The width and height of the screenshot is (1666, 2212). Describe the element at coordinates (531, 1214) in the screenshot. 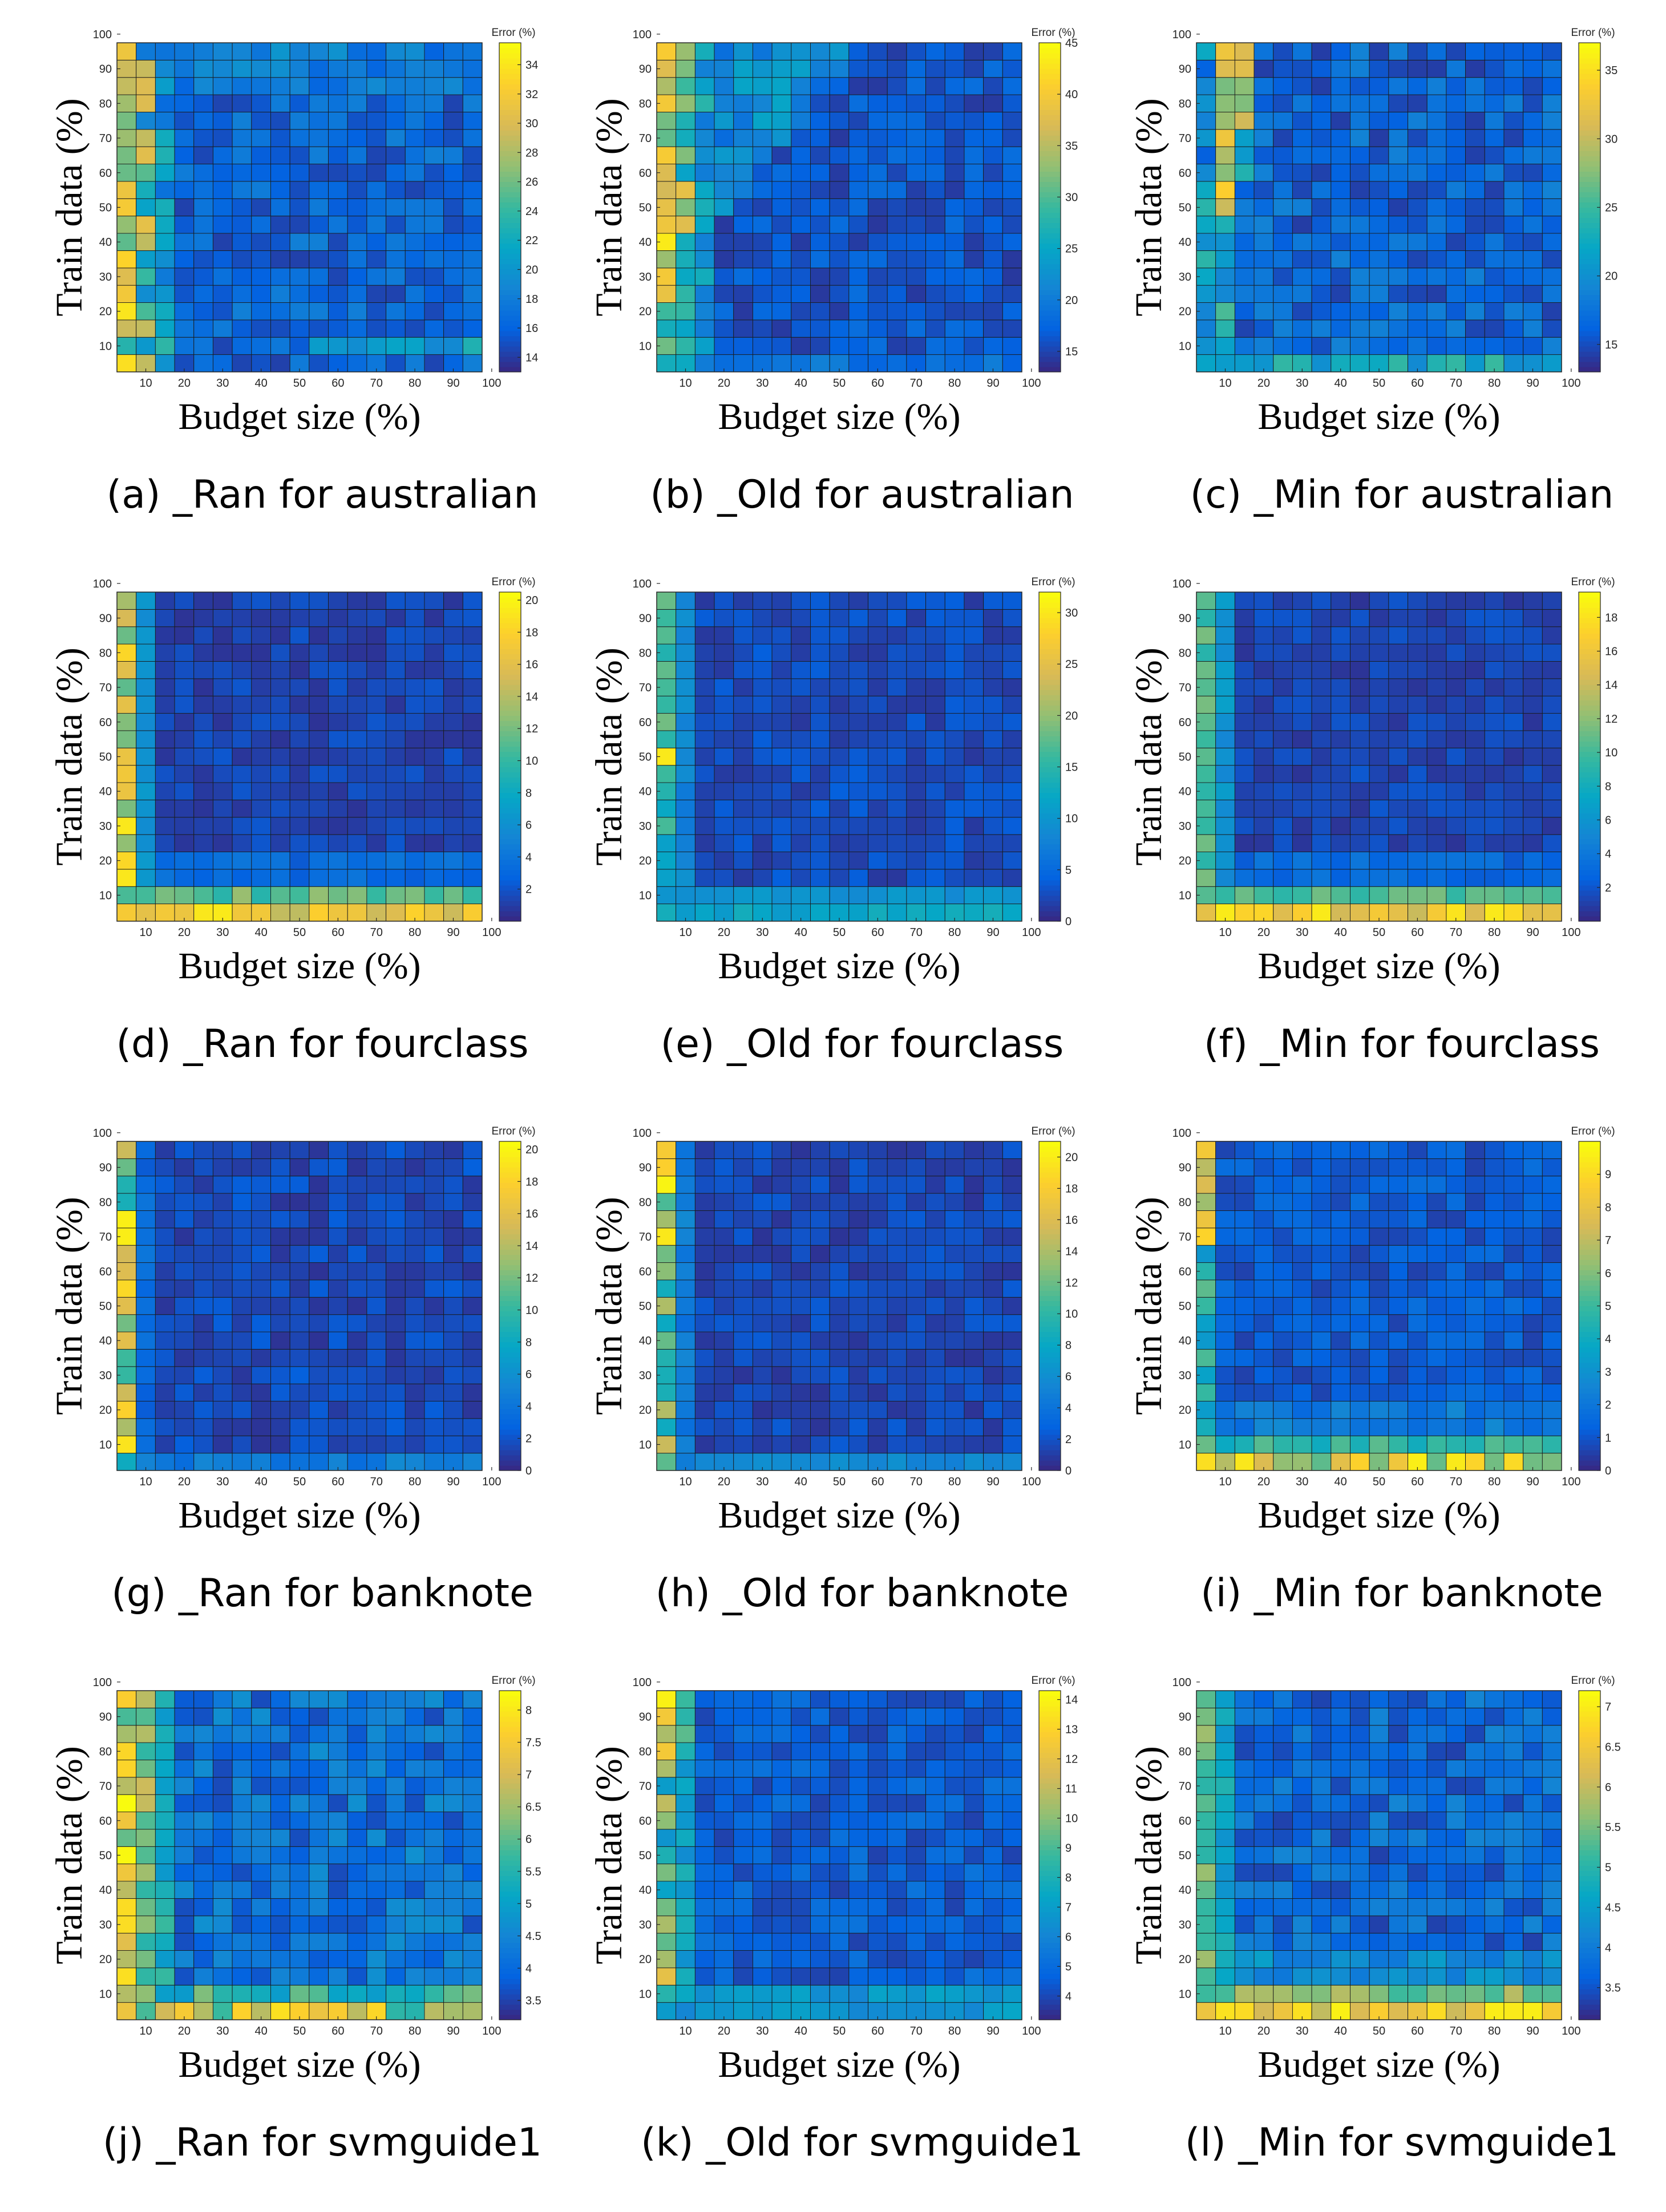

I see `colorbar-tick-label: 16` at that location.